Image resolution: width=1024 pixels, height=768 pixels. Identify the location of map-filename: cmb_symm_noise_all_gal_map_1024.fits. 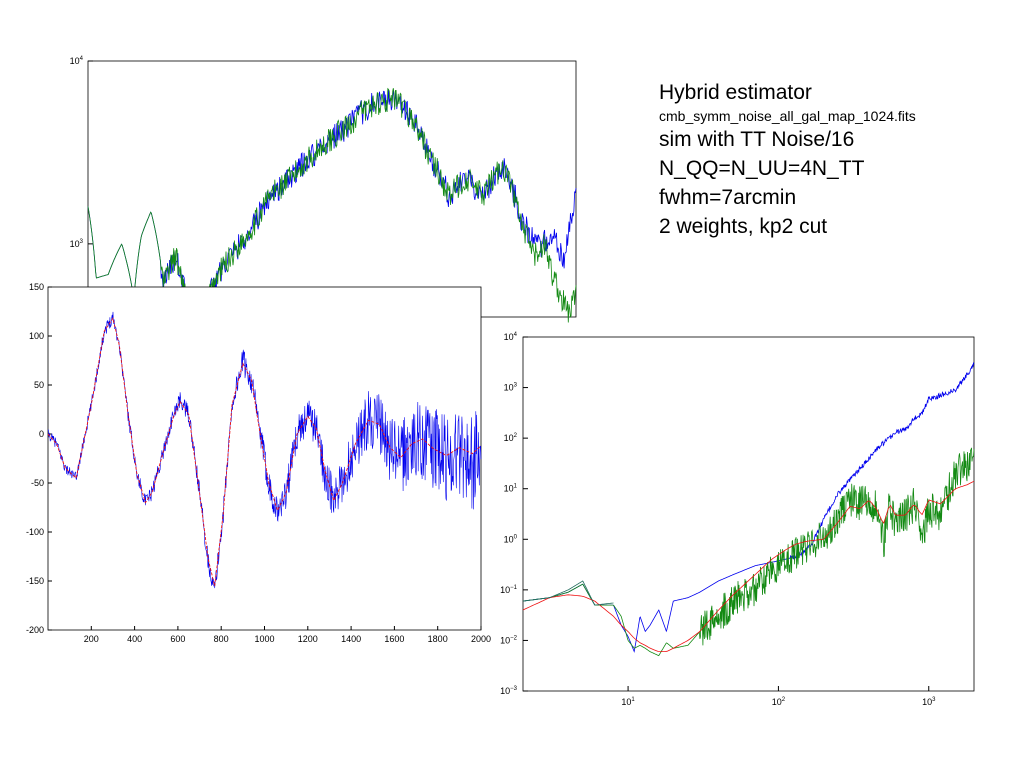
(787, 116).